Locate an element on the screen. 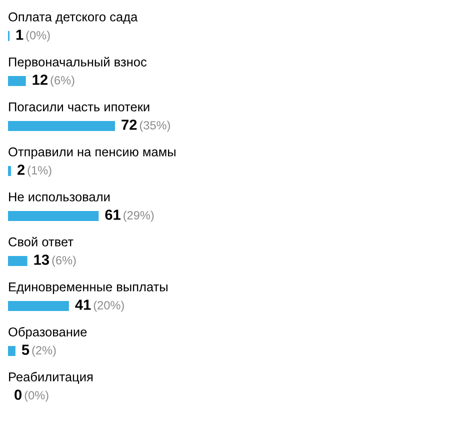  data-label: 2 (1%) is located at coordinates (34, 170).